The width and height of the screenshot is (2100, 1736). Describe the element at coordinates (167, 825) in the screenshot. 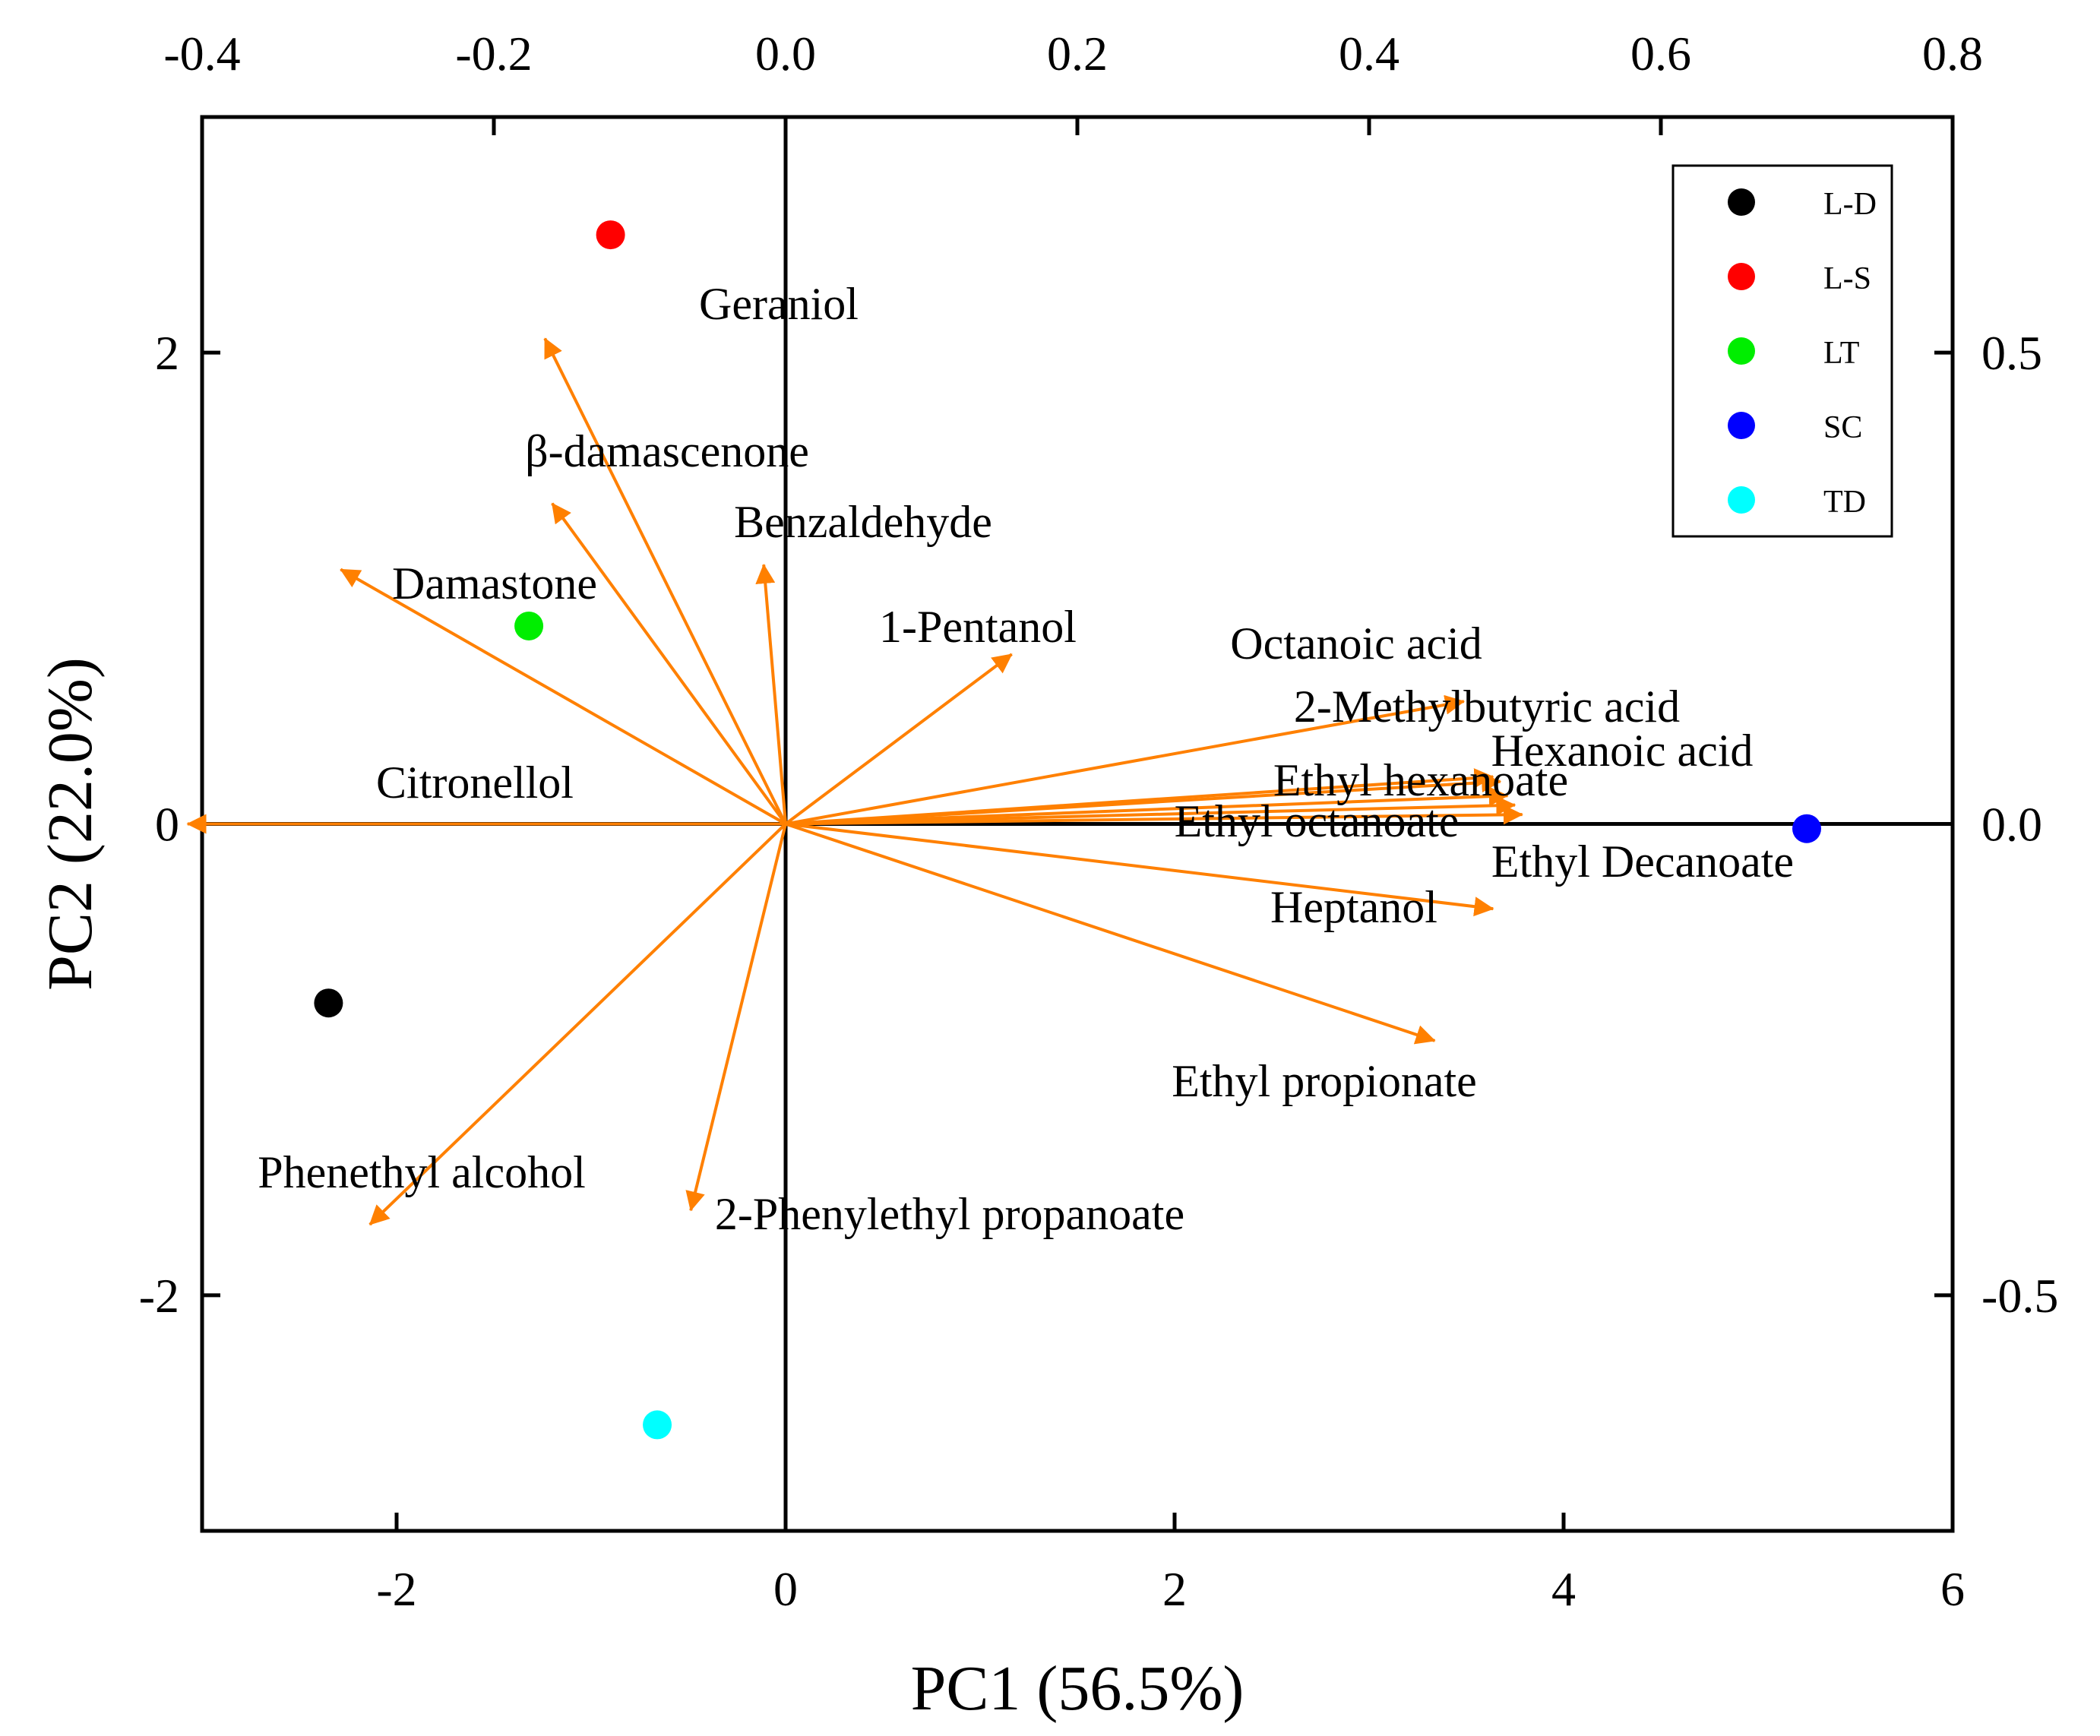

I see `y-tick-label: 0` at that location.